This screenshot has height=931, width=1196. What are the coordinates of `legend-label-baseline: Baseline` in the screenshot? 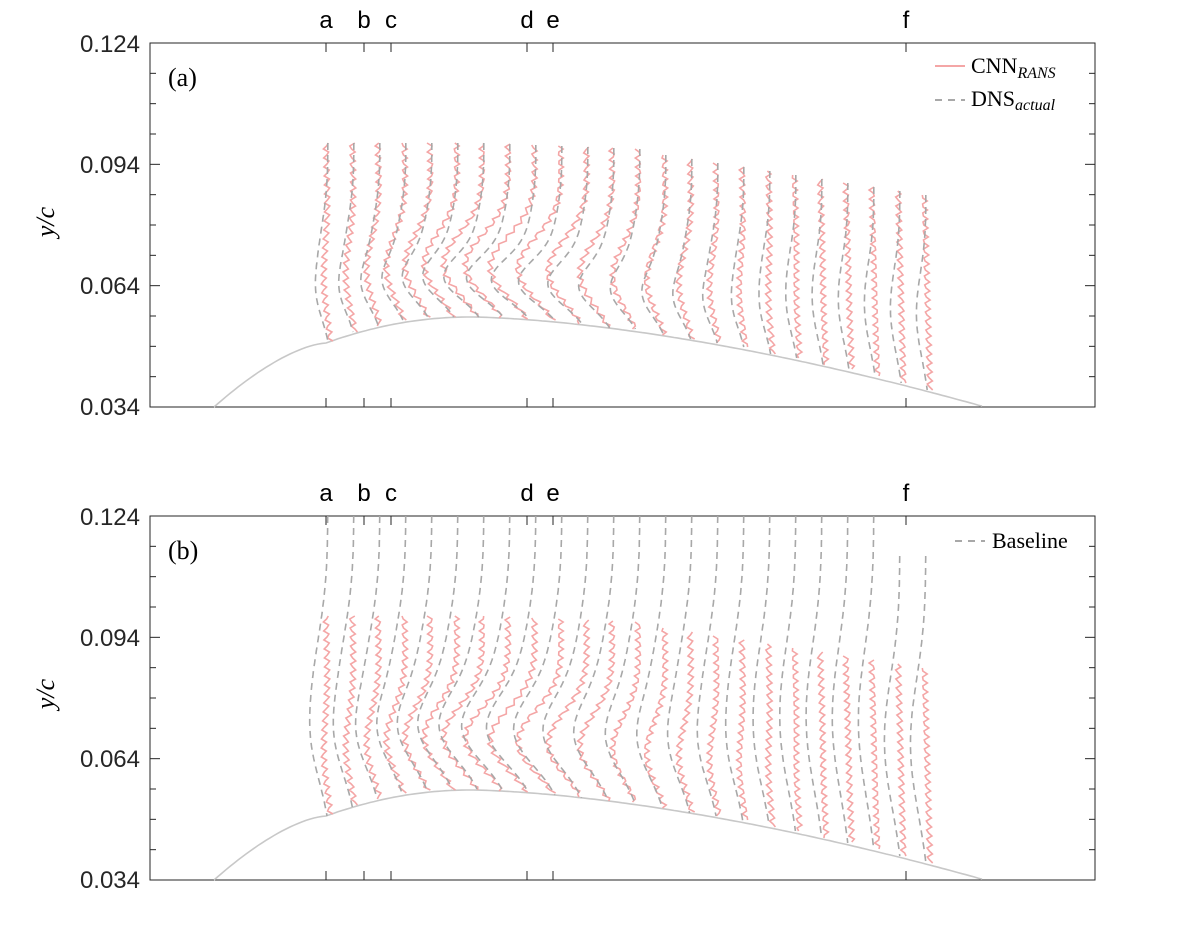 It's located at (1030, 540).